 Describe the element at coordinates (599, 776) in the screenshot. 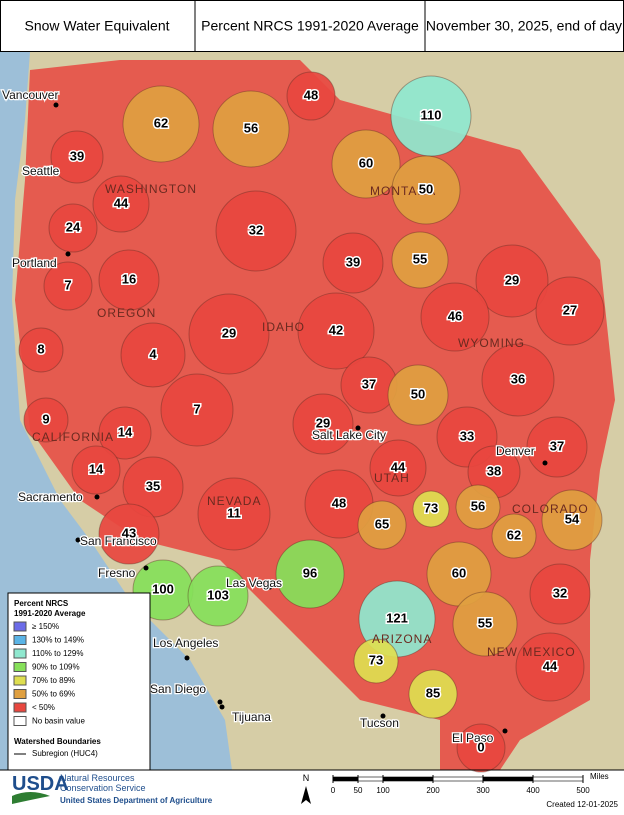

I see `scale-unit: Miles` at that location.